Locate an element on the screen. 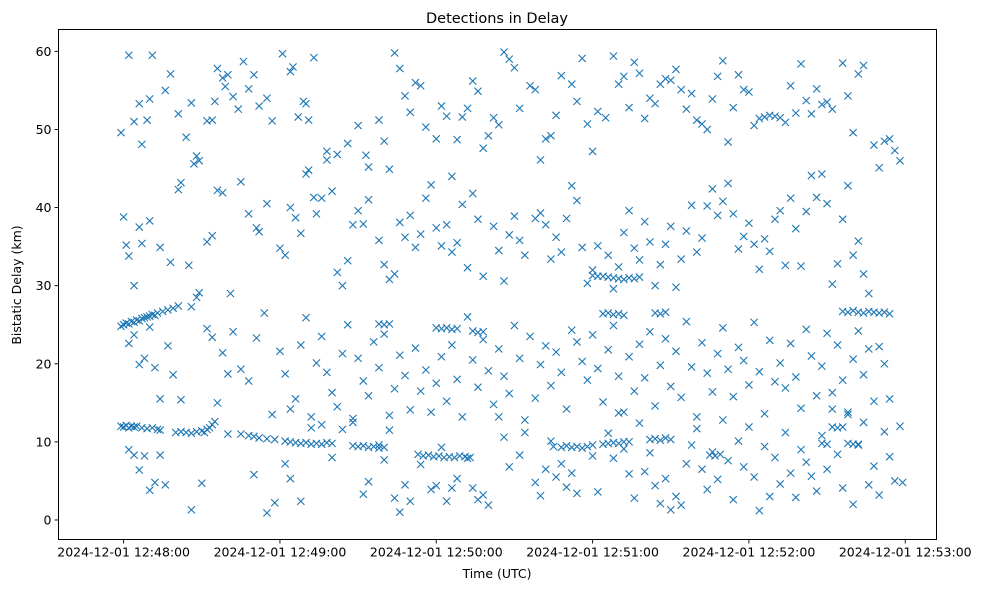  x-tick-label-0: 2024-12-01 12:48:00 is located at coordinates (123, 552).